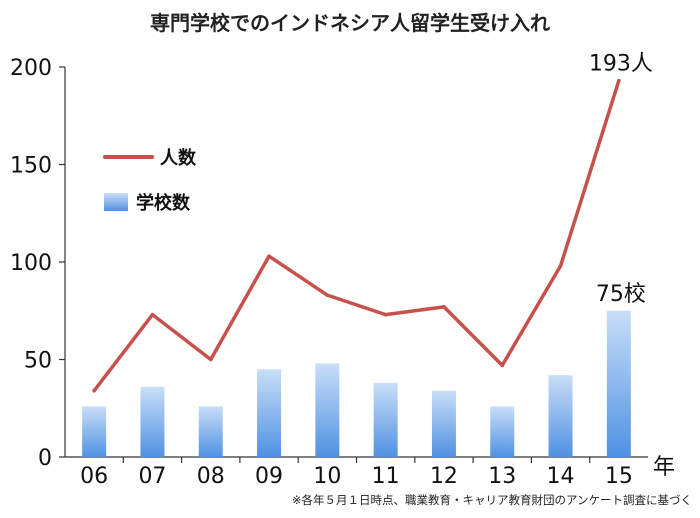  I want to click on x-tick-label: 12, so click(444, 476).